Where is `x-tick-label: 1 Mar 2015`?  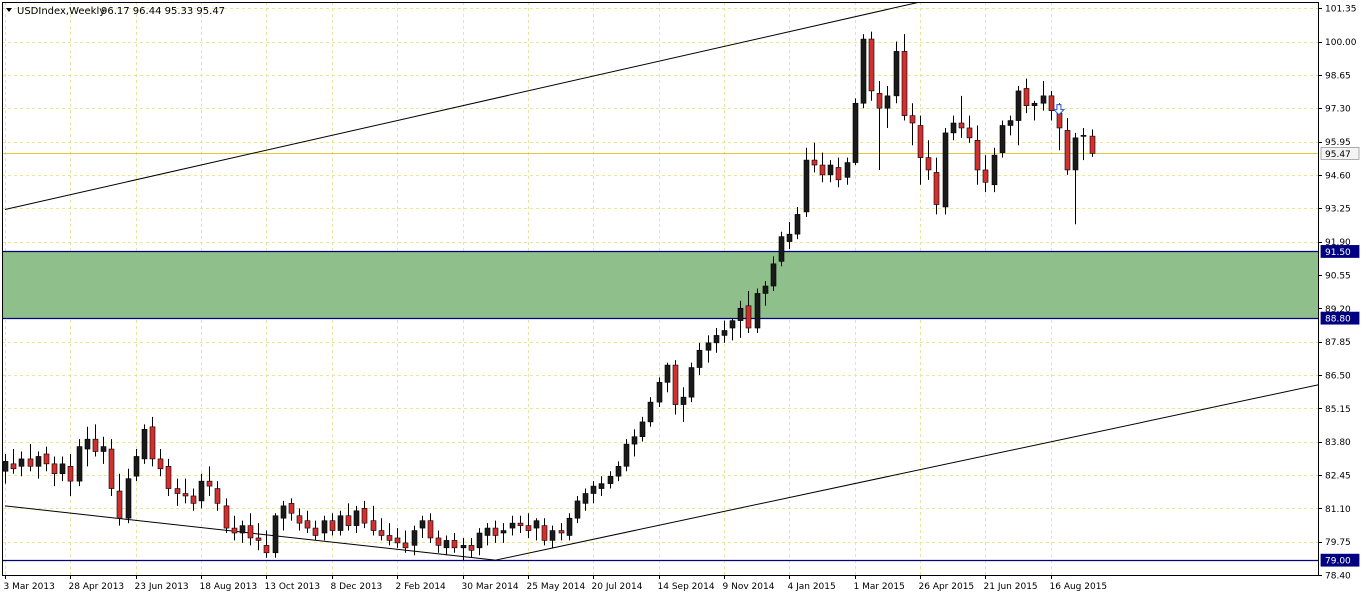 x-tick-label: 1 Mar 2015 is located at coordinates (879, 587).